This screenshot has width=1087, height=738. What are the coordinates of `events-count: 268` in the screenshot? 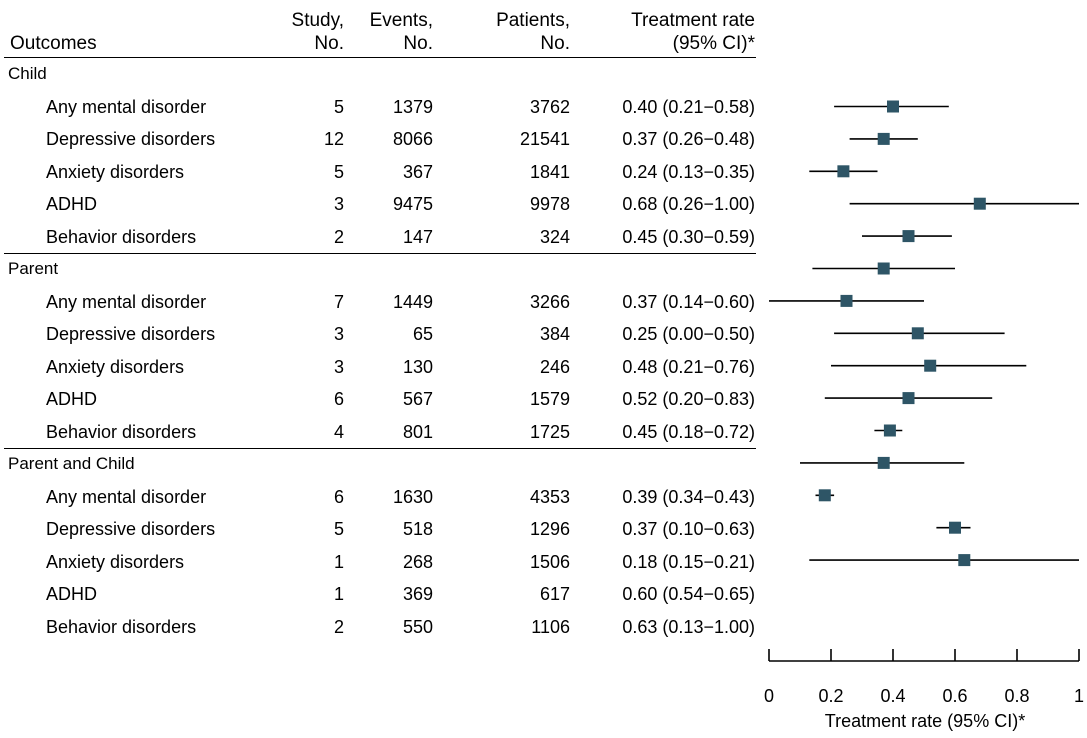 It's located at (417, 561).